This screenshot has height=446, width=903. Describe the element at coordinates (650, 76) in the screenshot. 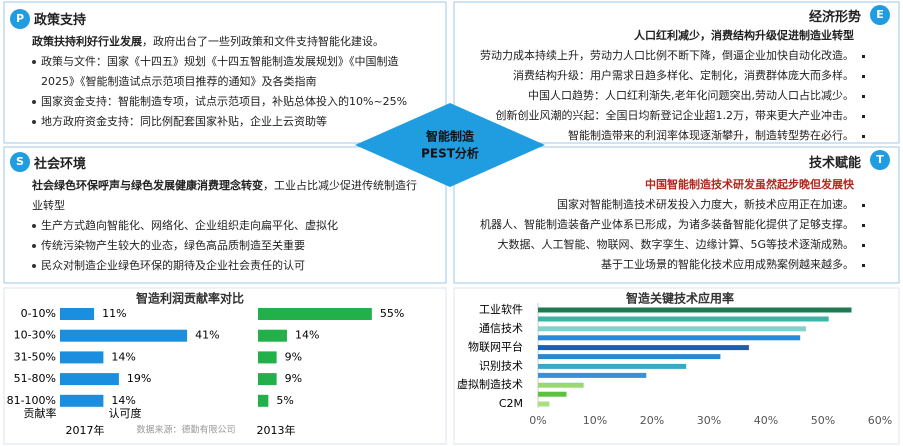

I see `list-item: 消费结构升级：用户需求日趋多样化、定制化，消费群体庞大而多样。` at that location.